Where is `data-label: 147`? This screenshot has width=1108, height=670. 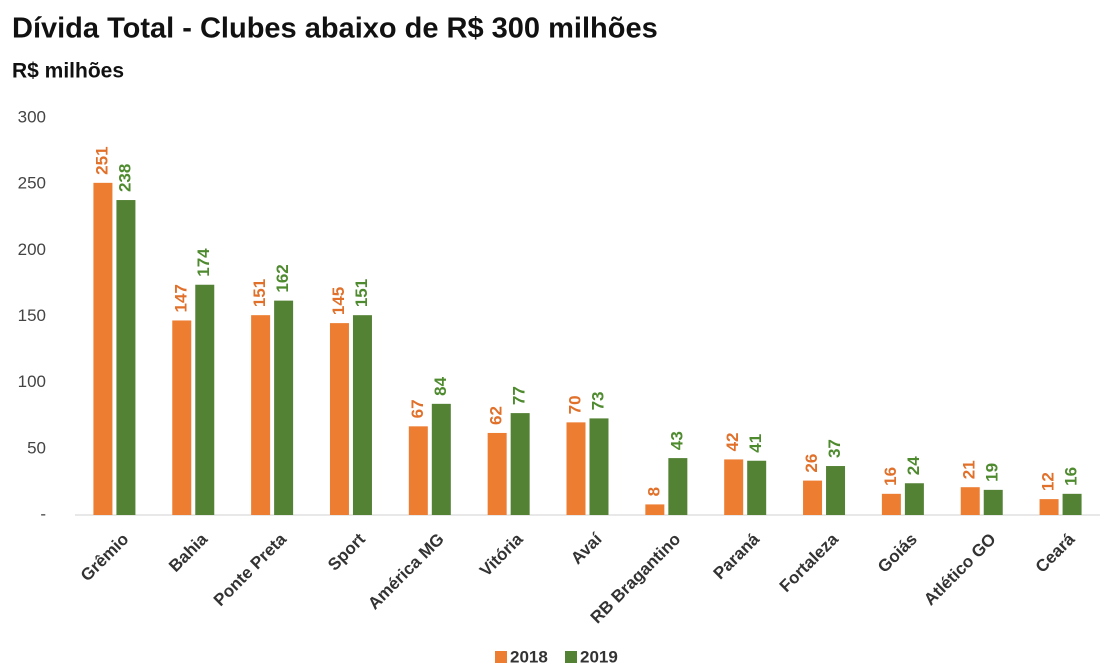 data-label: 147 is located at coordinates (180, 298).